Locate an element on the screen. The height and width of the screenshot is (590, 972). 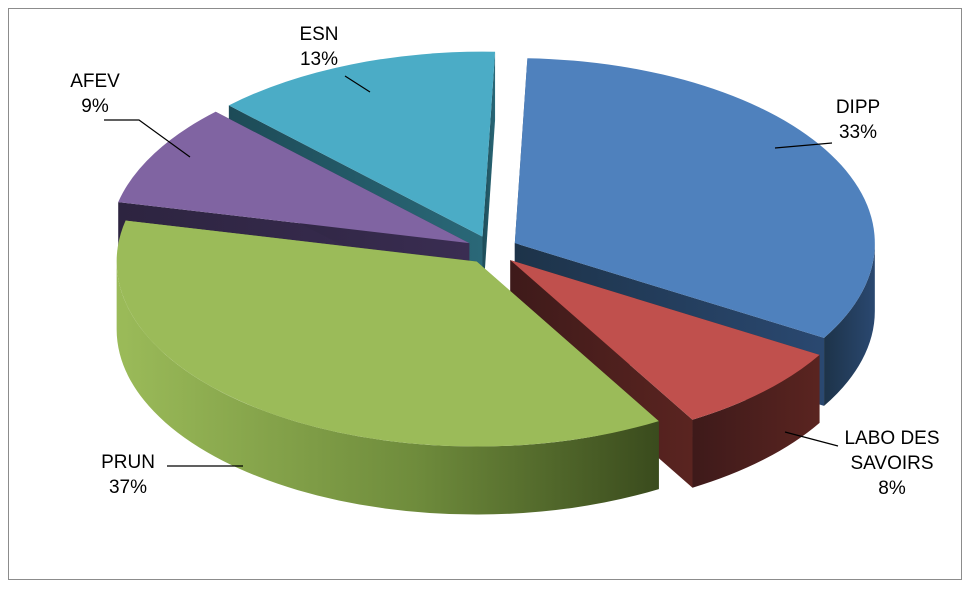
leader-line-labo-des-savoirs is located at coordinates (811, 439).